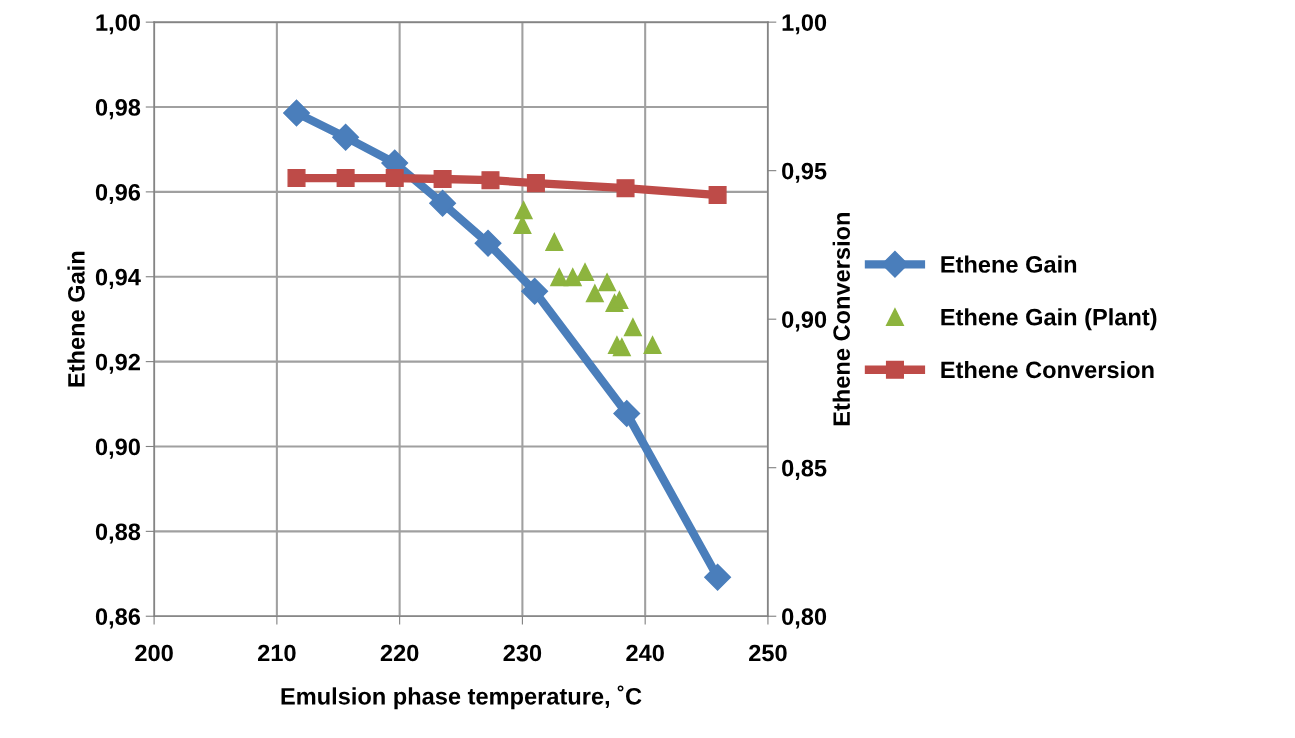 The image size is (1295, 738). I want to click on legend-label: Ethene Gain, so click(1009, 264).